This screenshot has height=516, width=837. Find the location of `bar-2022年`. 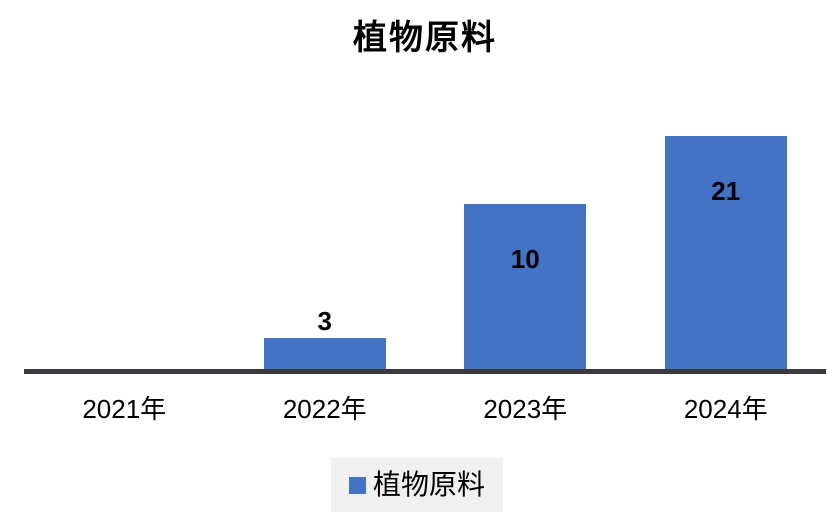

bar-2022年 is located at coordinates (324, 353).